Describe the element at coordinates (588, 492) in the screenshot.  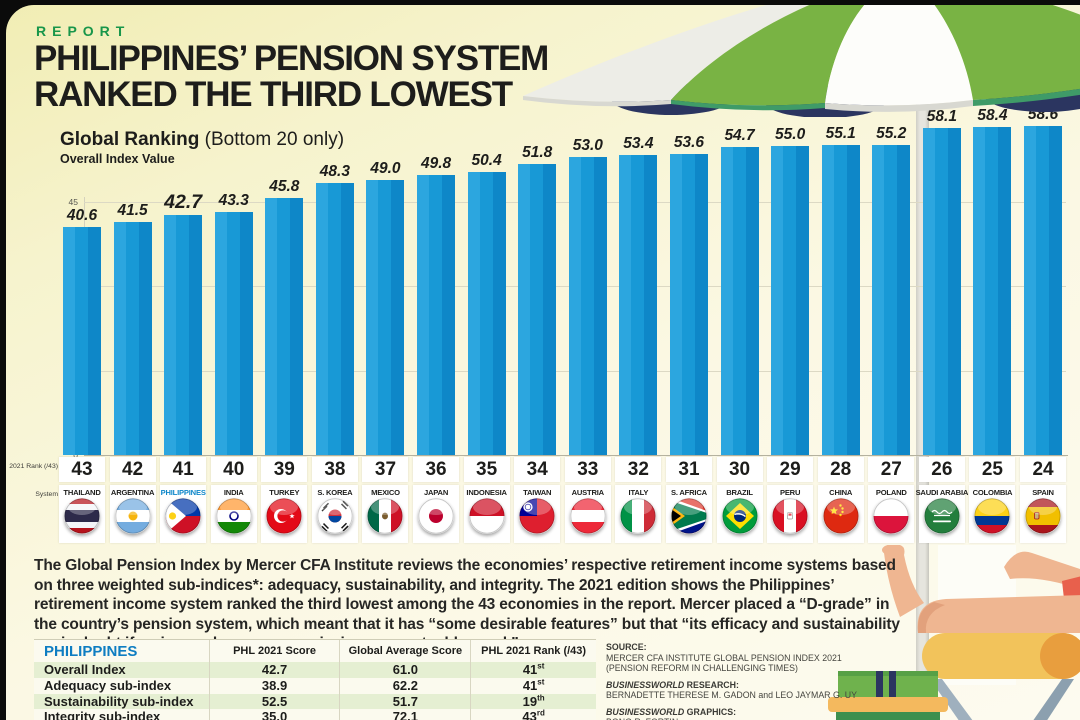
I see `country-label-austria: AUSTRIA` at that location.